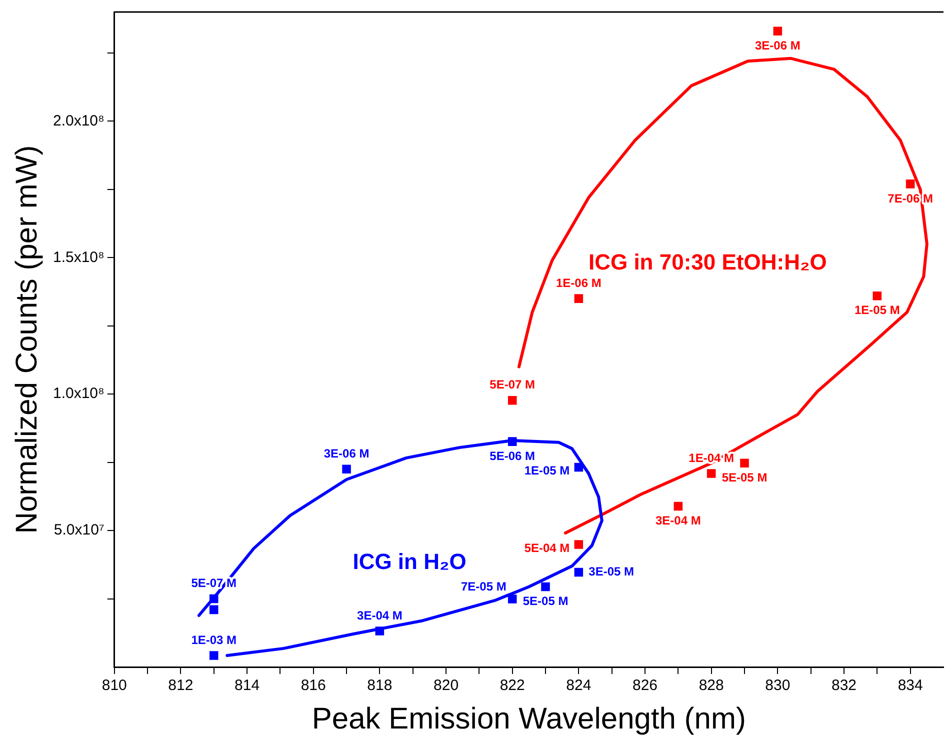 This screenshot has height=746, width=950. What do you see at coordinates (611, 571) in the screenshot?
I see `data-label: 3E-05 M` at bounding box center [611, 571].